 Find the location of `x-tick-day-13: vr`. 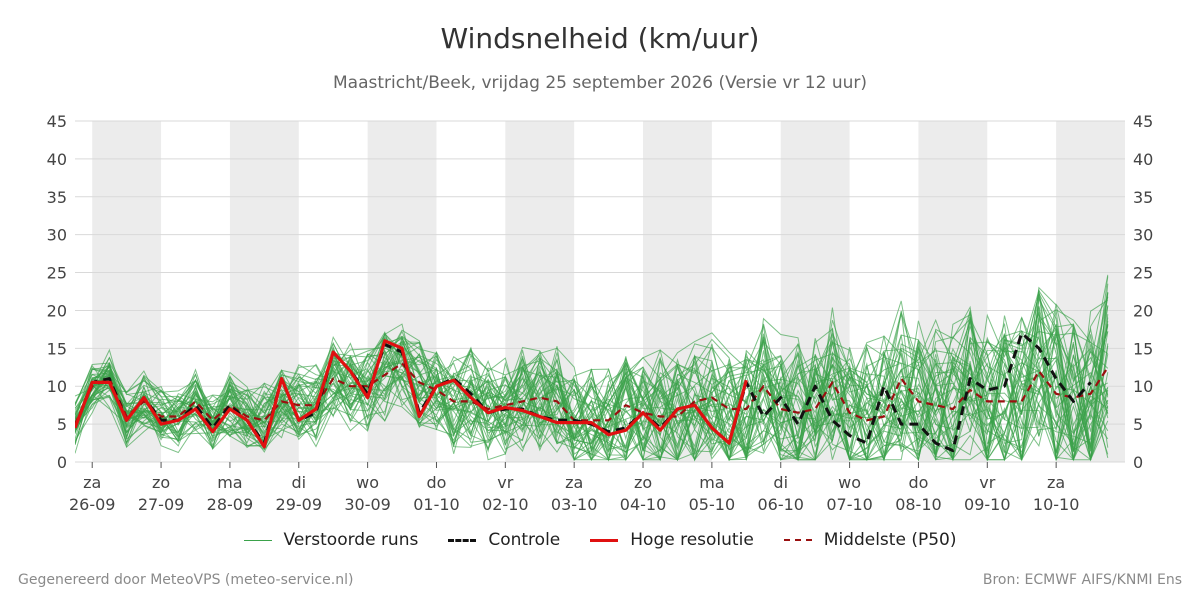

x-tick-day-13: vr is located at coordinates (987, 482).